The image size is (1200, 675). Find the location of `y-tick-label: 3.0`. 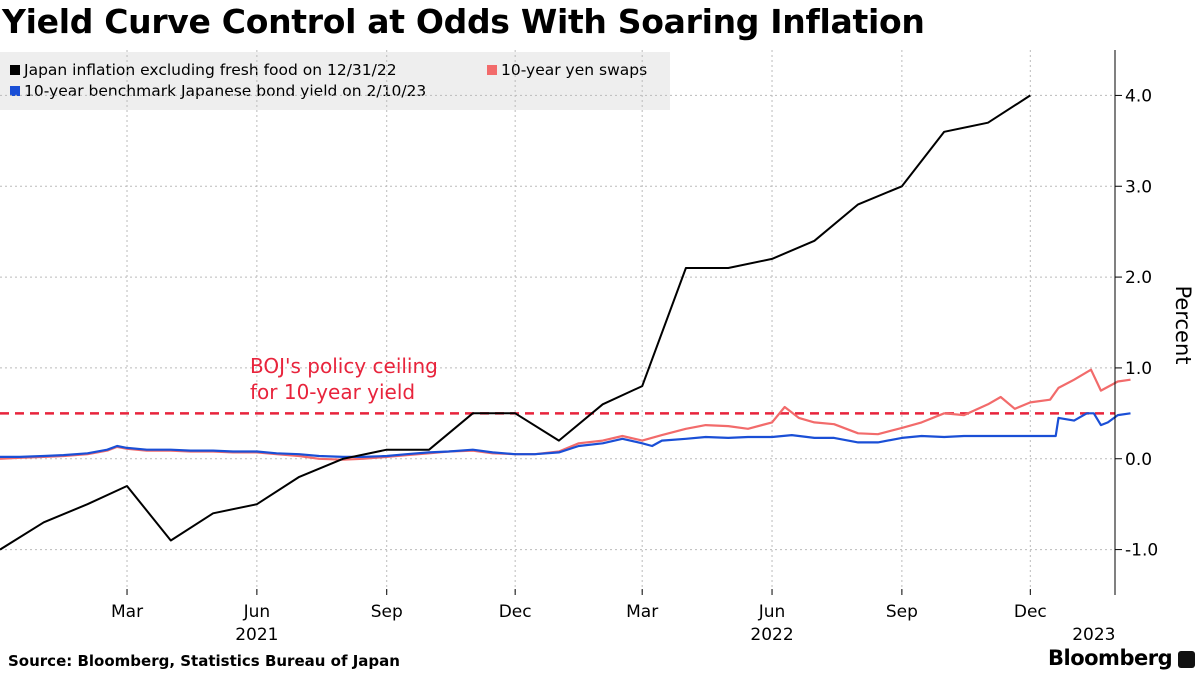

y-tick-label: 3.0 is located at coordinates (1138, 187).